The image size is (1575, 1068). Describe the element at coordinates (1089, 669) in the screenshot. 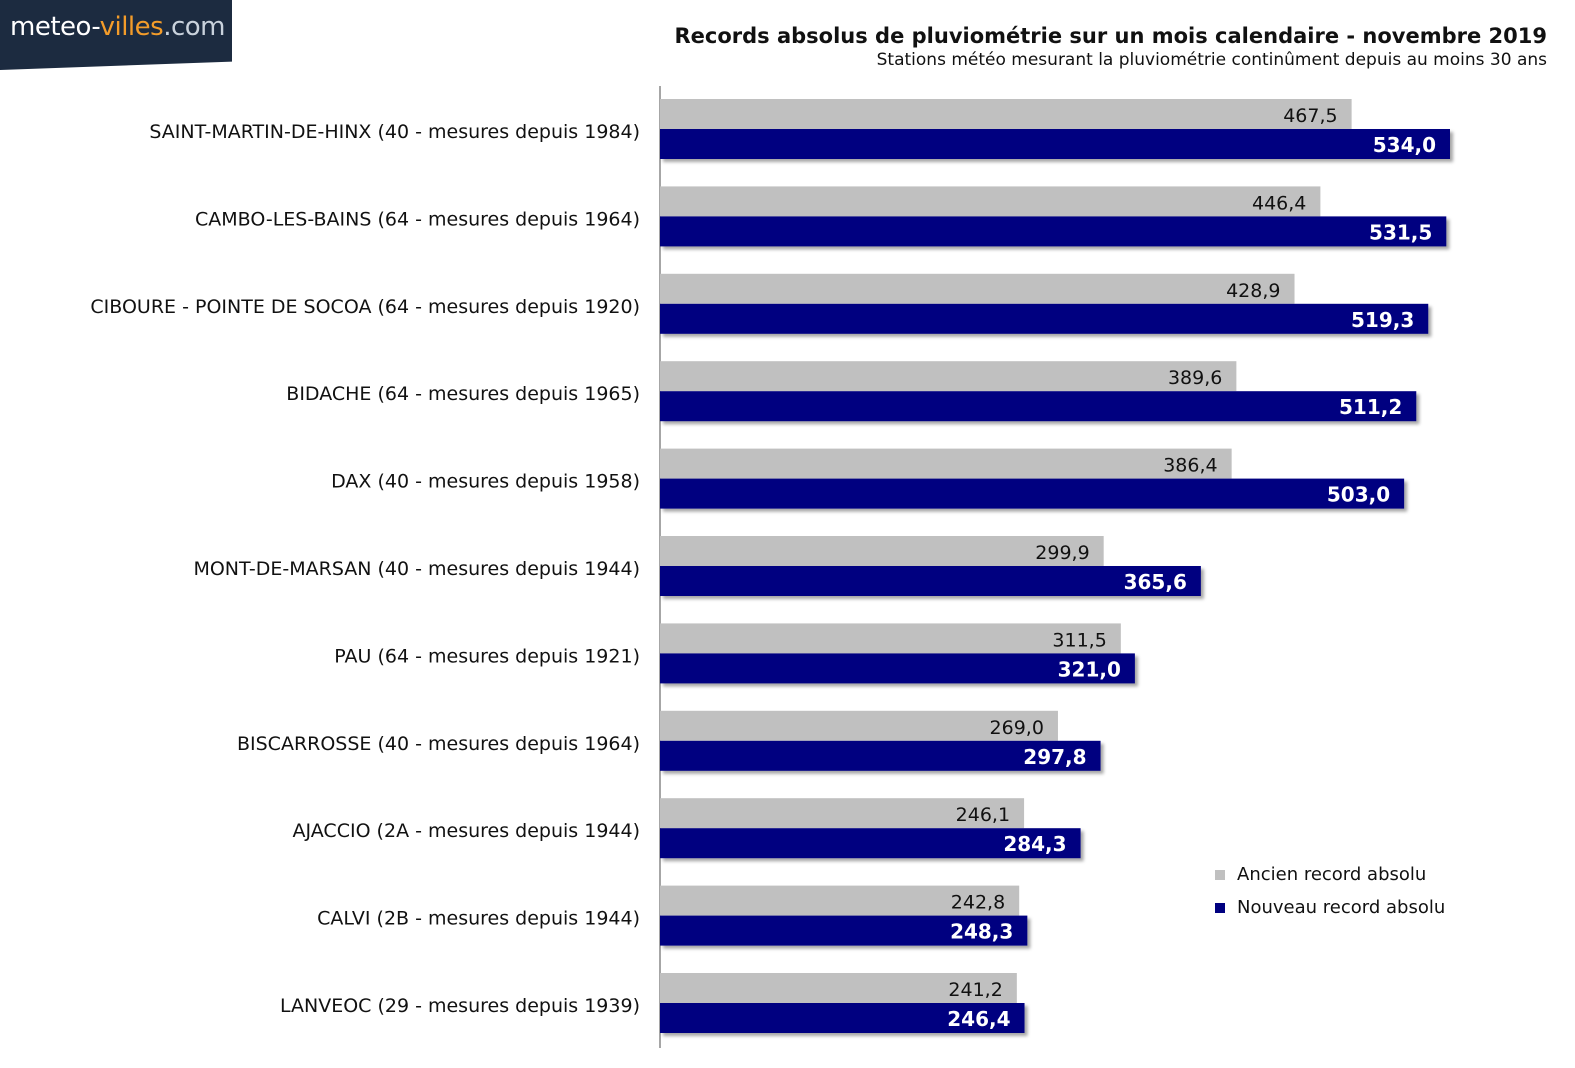

I see `data-label-new: 321,0` at that location.